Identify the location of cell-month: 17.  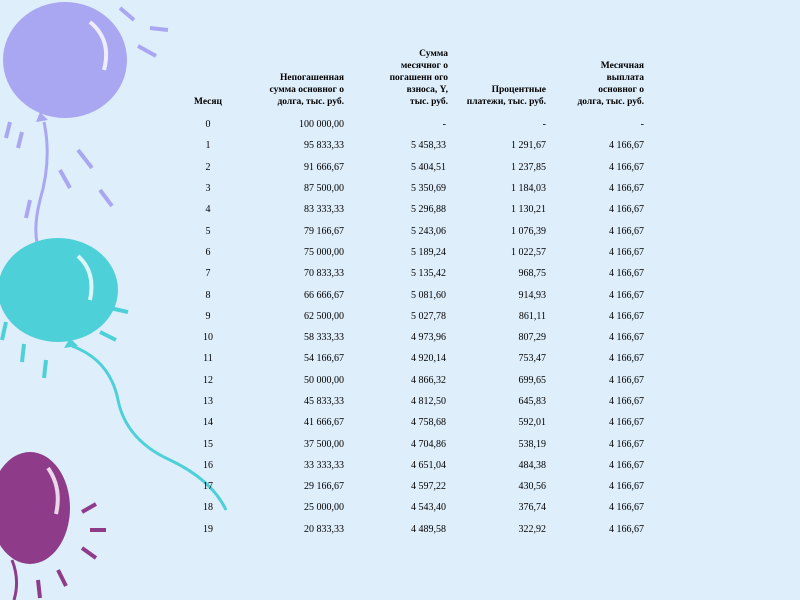
(208, 487).